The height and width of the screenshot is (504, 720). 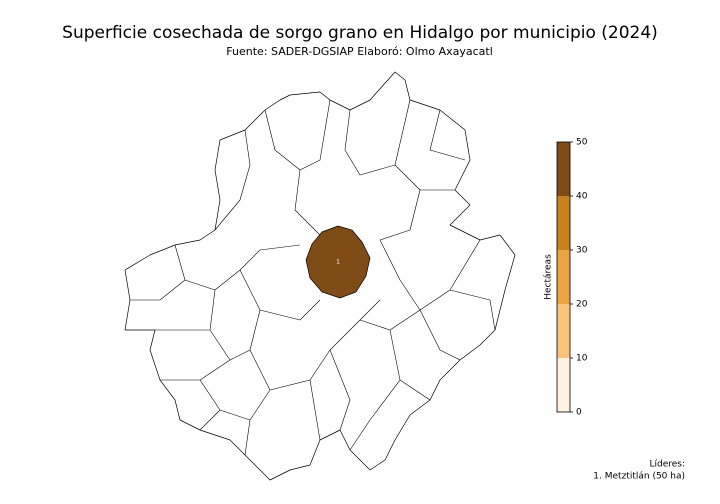 I want to click on colorbar-frame, so click(x=563, y=277).